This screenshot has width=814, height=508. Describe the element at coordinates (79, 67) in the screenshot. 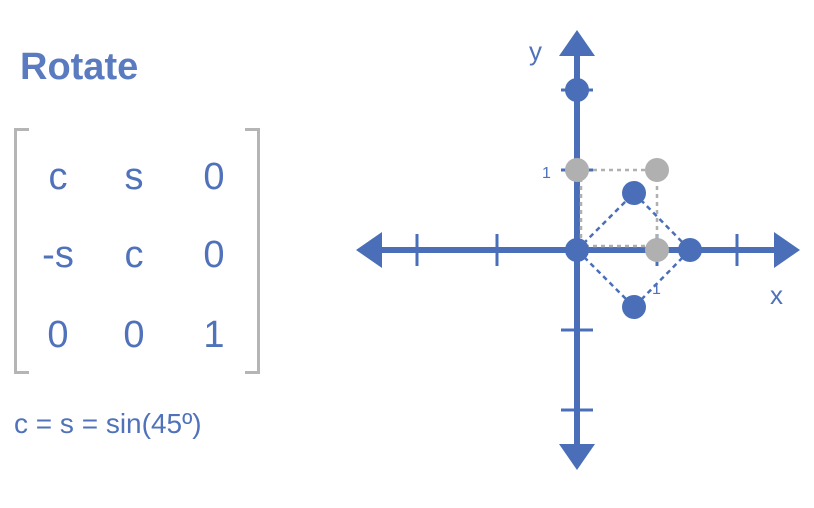

I see `page-title: Rotate` at that location.